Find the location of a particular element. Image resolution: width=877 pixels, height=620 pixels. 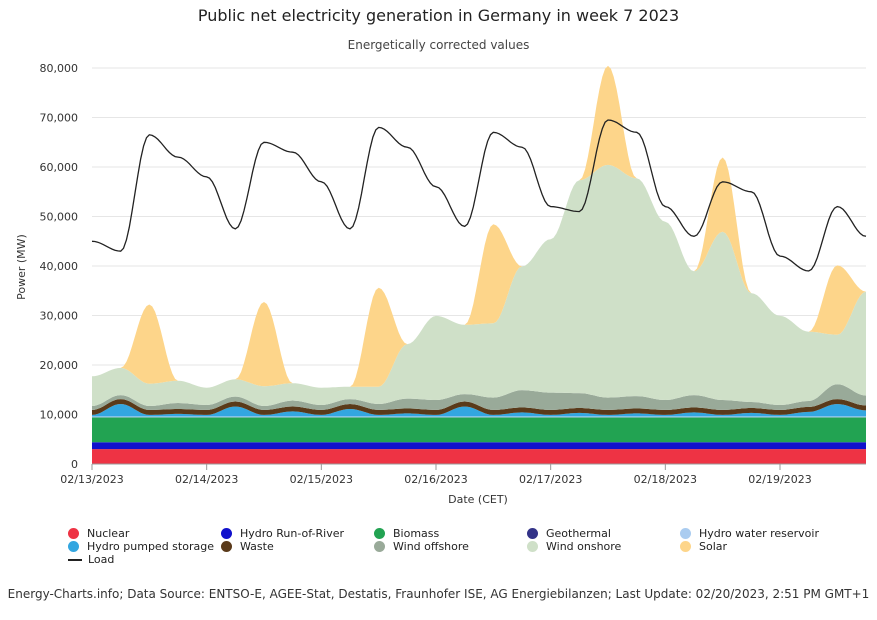

y-tick-label: 0 is located at coordinates (74, 464).